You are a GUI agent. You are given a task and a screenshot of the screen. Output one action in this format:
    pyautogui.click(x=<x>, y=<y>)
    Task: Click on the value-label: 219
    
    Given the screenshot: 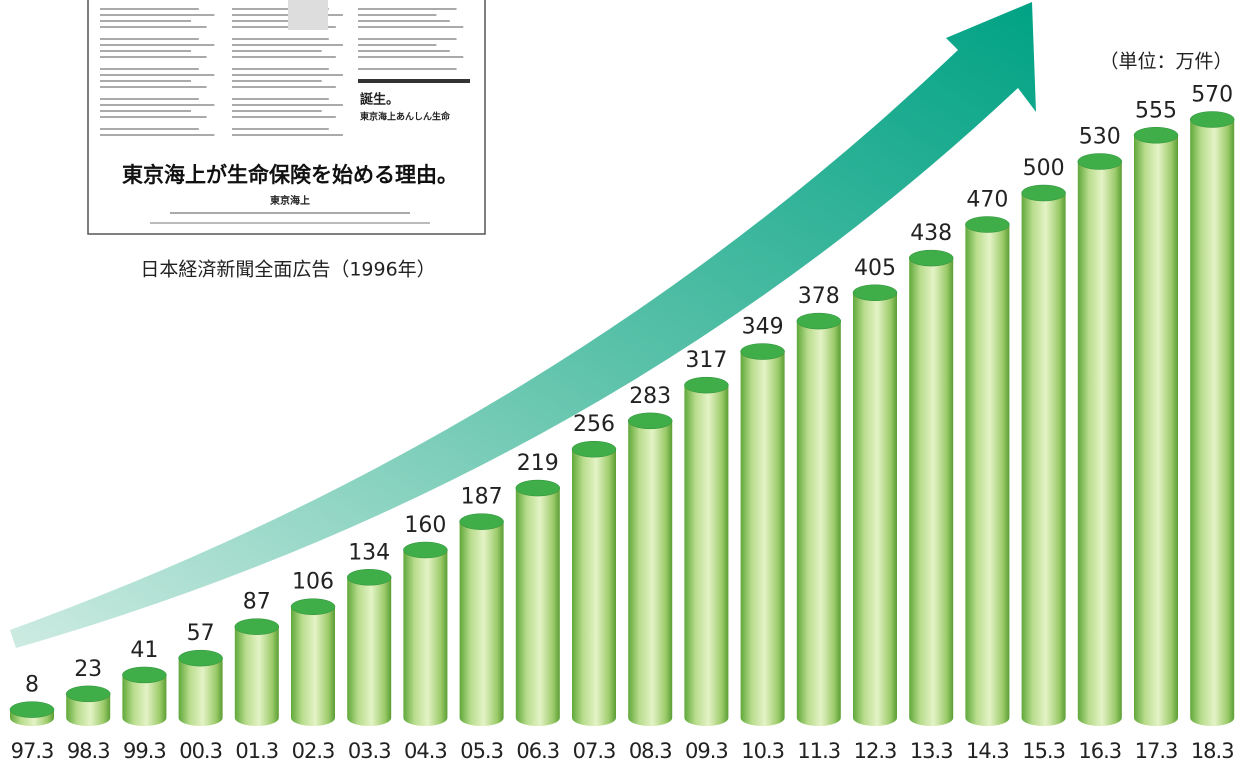 What is the action you would take?
    pyautogui.click(x=538, y=463)
    